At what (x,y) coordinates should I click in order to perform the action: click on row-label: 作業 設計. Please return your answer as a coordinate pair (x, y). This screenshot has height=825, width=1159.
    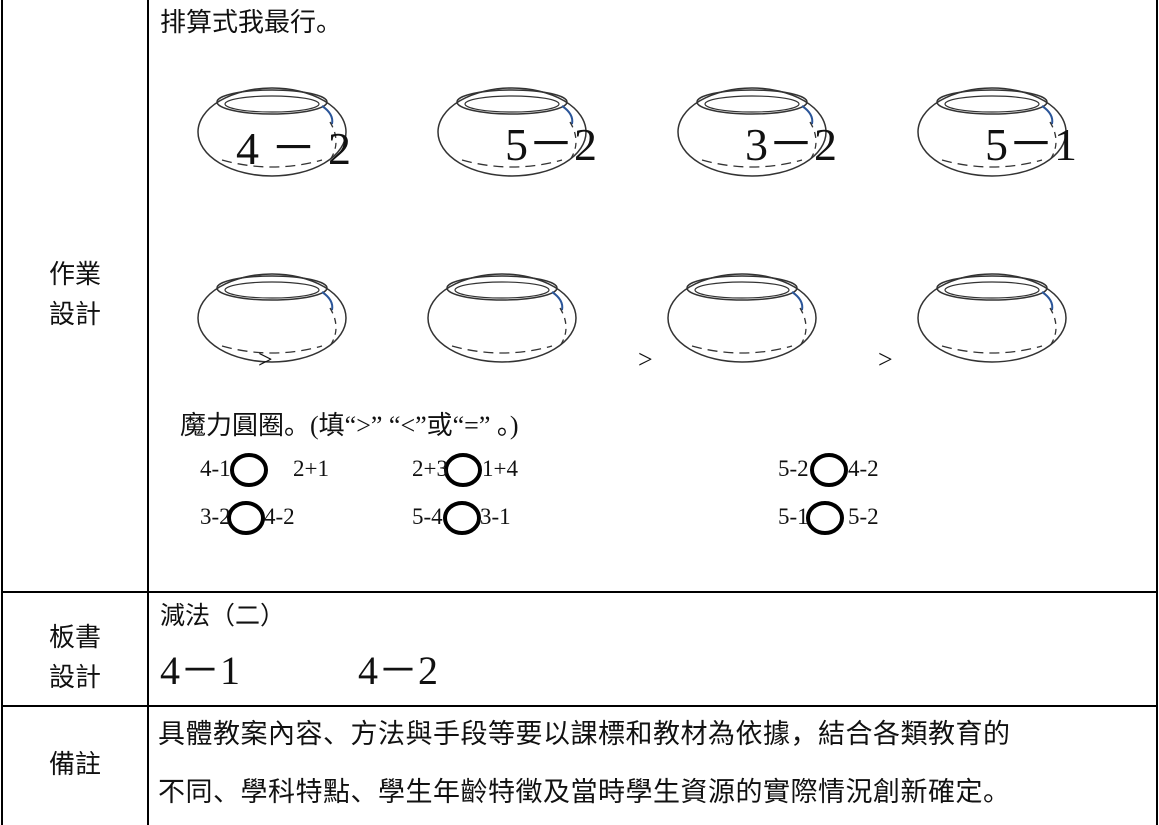
    Looking at the image, I should click on (75, 295).